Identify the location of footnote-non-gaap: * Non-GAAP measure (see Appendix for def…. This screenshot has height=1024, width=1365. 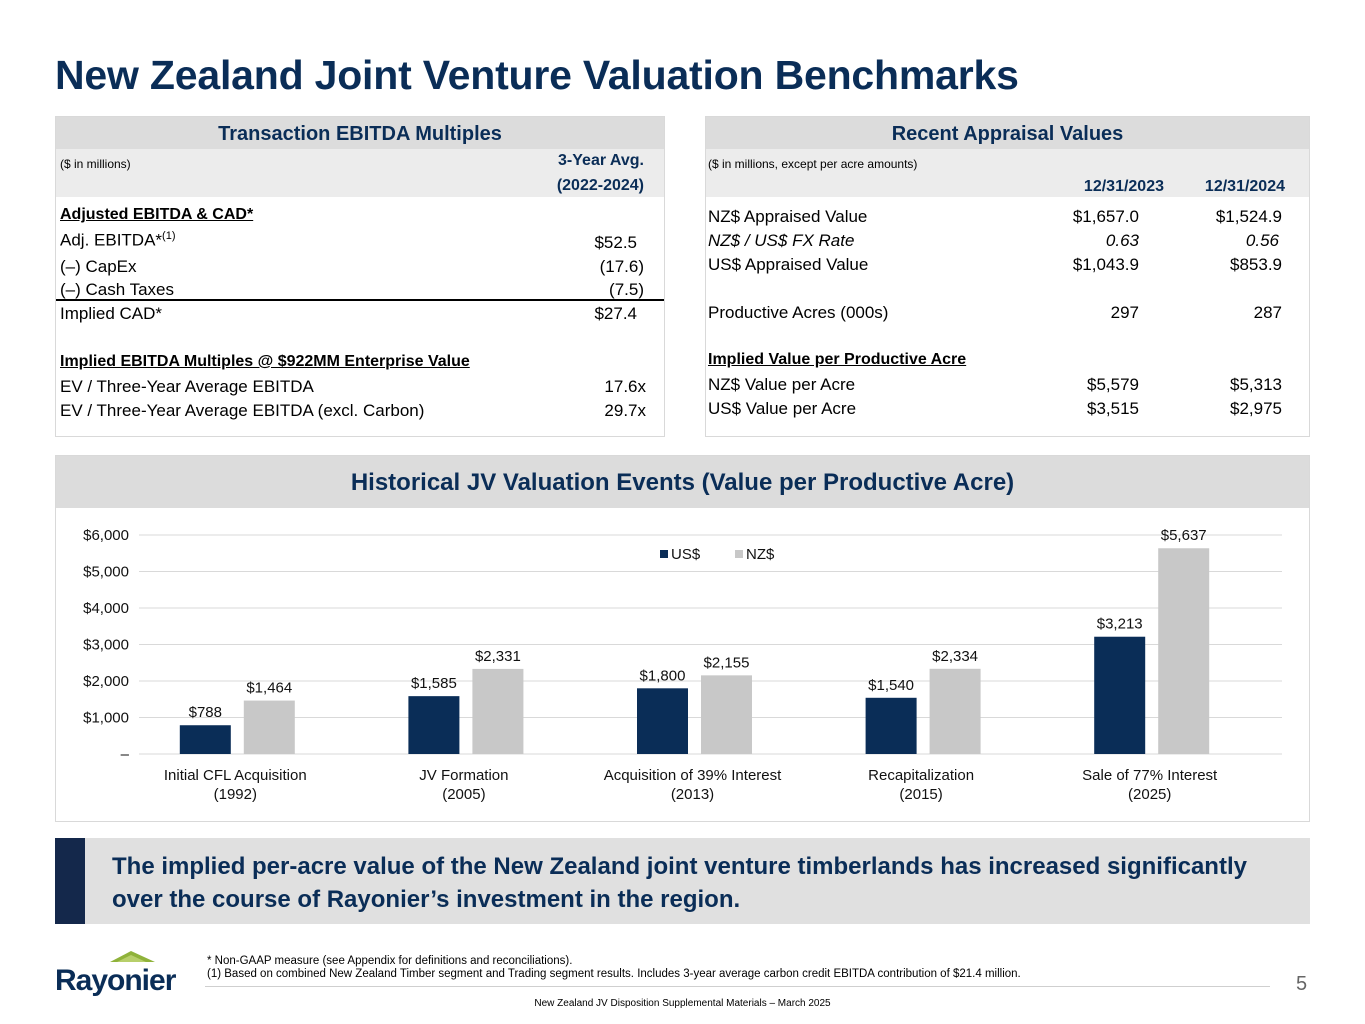
(390, 961).